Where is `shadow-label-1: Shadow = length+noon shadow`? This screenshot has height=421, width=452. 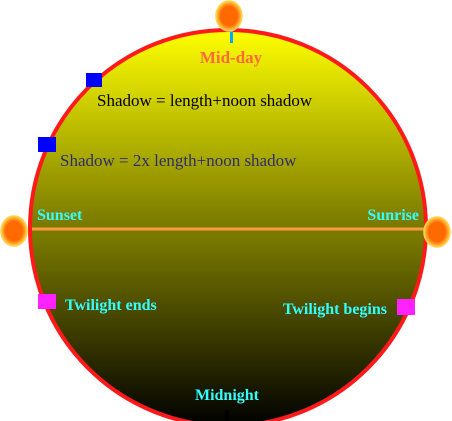 shadow-label-1: Shadow = length+noon shadow is located at coordinates (205, 100).